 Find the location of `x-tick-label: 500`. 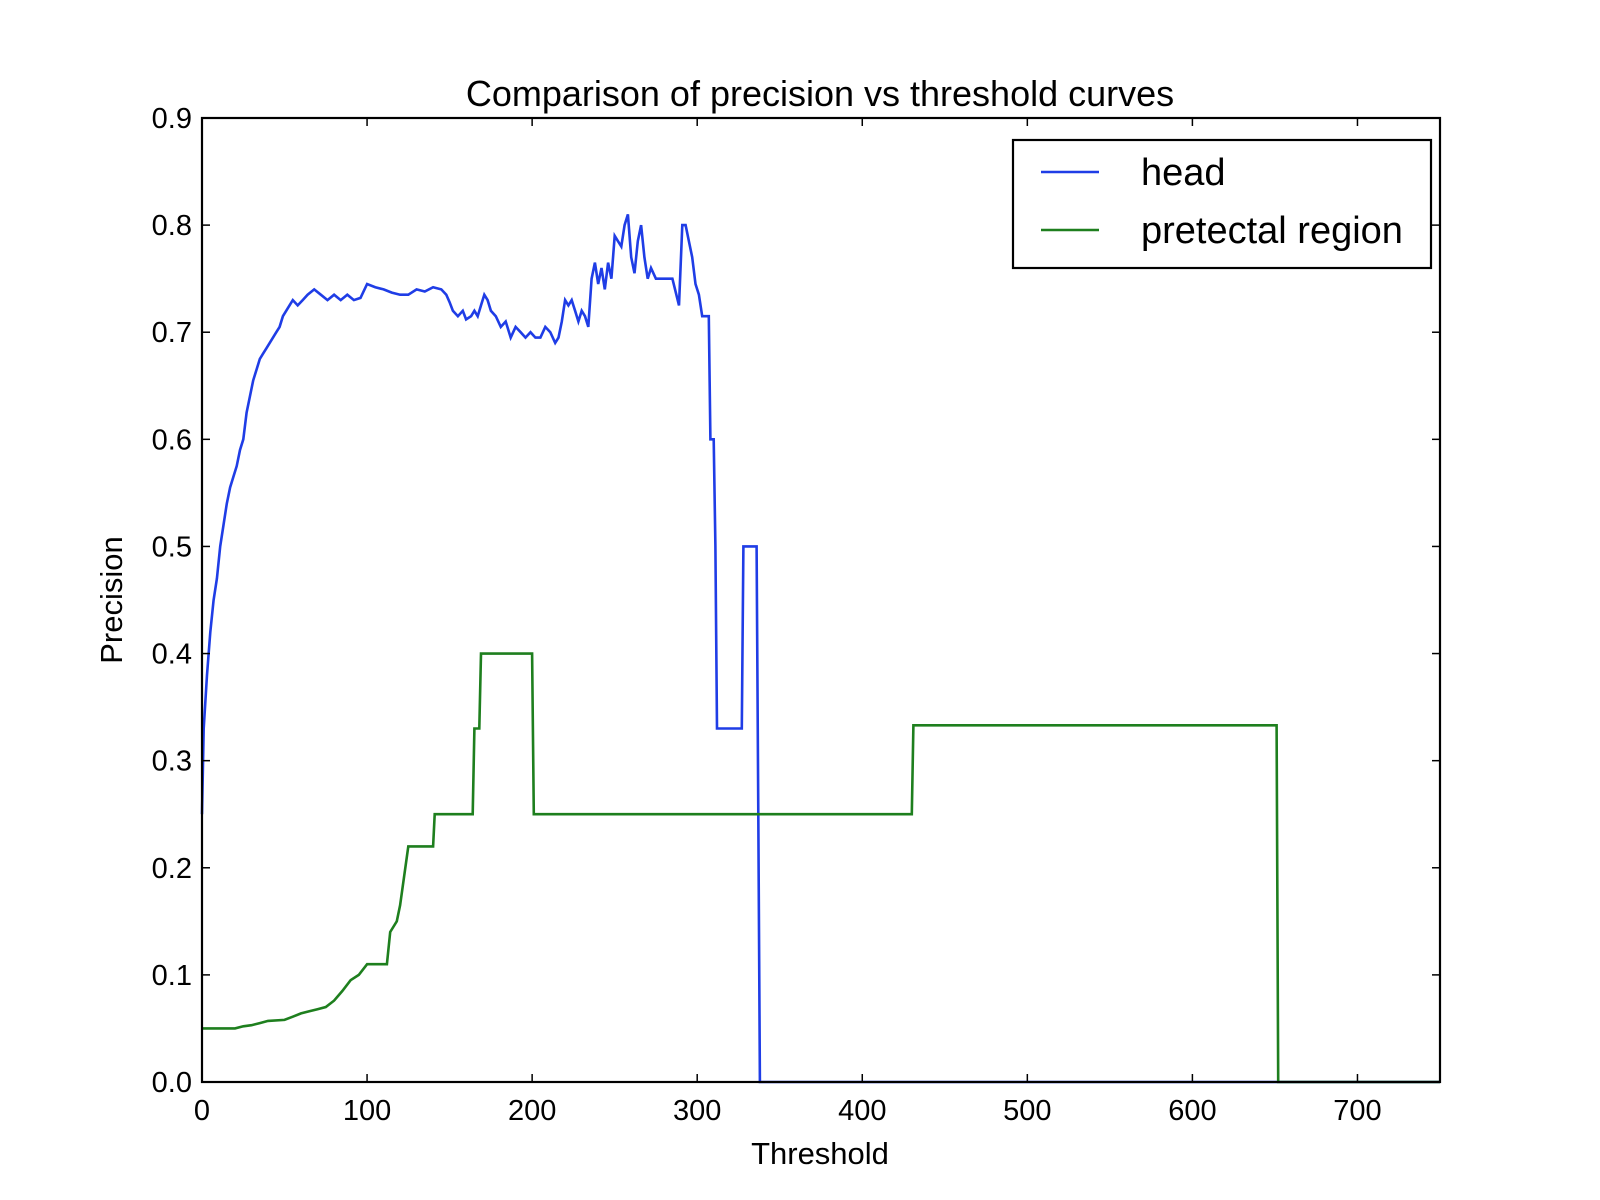

x-tick-label: 500 is located at coordinates (1027, 1111).